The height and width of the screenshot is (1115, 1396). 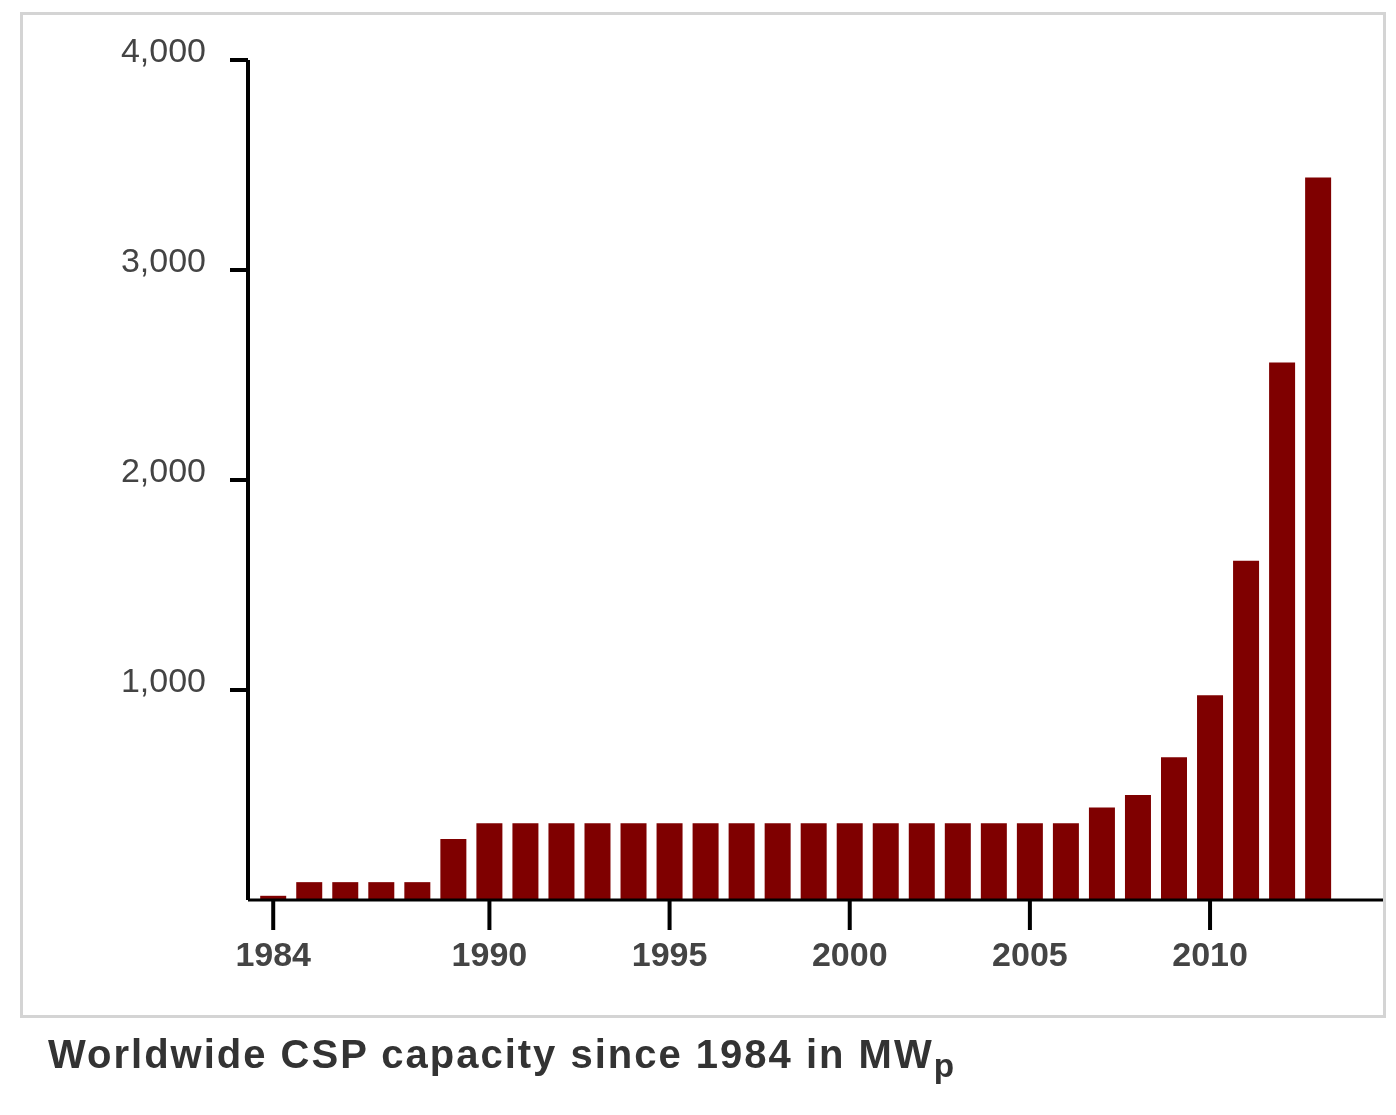 I want to click on x-tick-label: 2000, so click(x=849, y=954).